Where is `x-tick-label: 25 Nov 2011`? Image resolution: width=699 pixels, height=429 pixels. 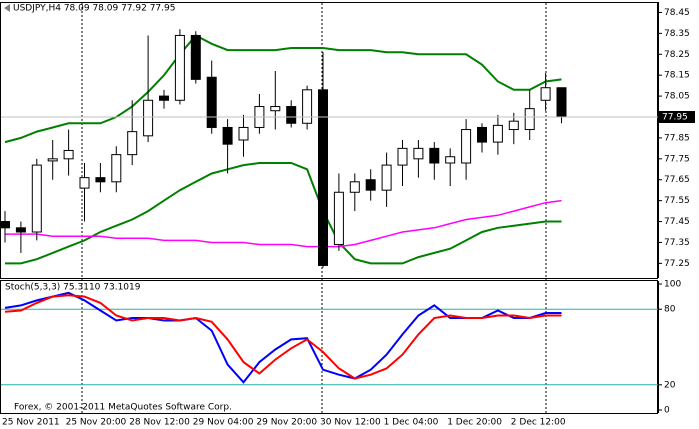
x-tick-label: 25 Nov 2011 is located at coordinates (31, 423).